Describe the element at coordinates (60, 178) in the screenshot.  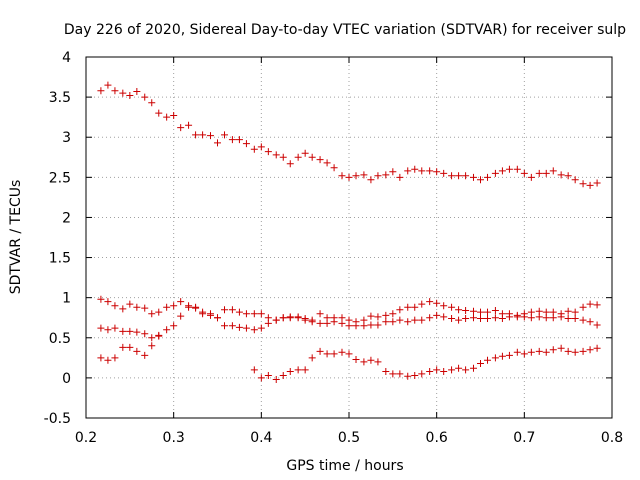
I see `y-tick-label: 2.5` at that location.